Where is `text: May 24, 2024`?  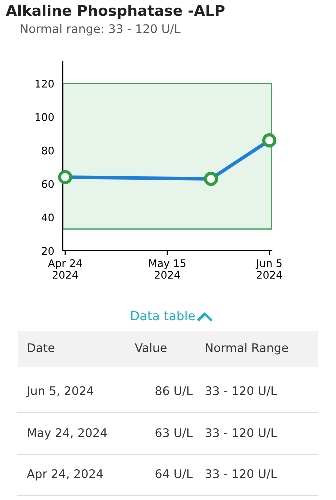 text: May 24, 2024 is located at coordinates (68, 434).